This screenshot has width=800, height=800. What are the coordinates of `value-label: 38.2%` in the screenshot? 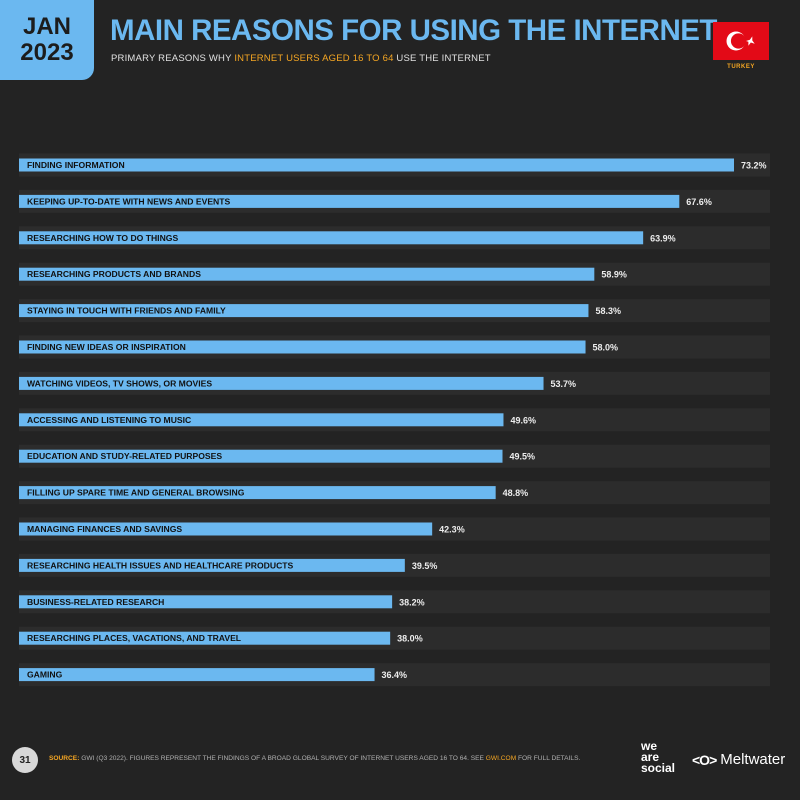 It's located at (412, 602).